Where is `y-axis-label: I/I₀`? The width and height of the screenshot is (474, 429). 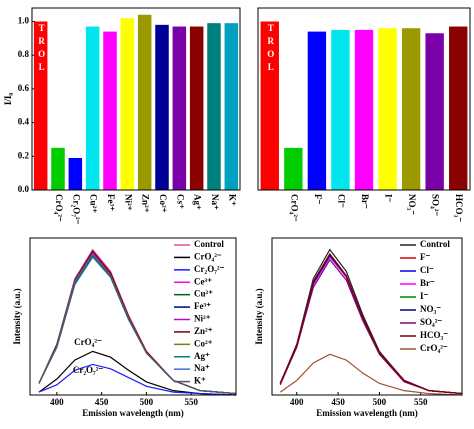
y-axis-label: I/I₀ is located at coordinates (8, 99).